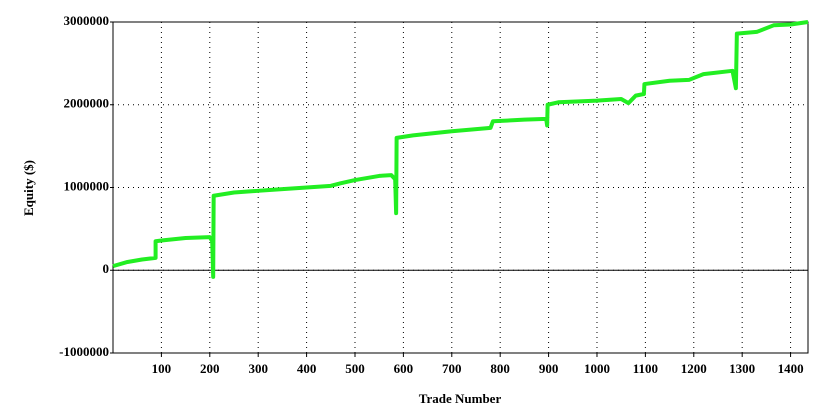 This screenshot has width=814, height=410. Describe the element at coordinates (694, 368) in the screenshot. I see `x-tick-label: 1200` at that location.